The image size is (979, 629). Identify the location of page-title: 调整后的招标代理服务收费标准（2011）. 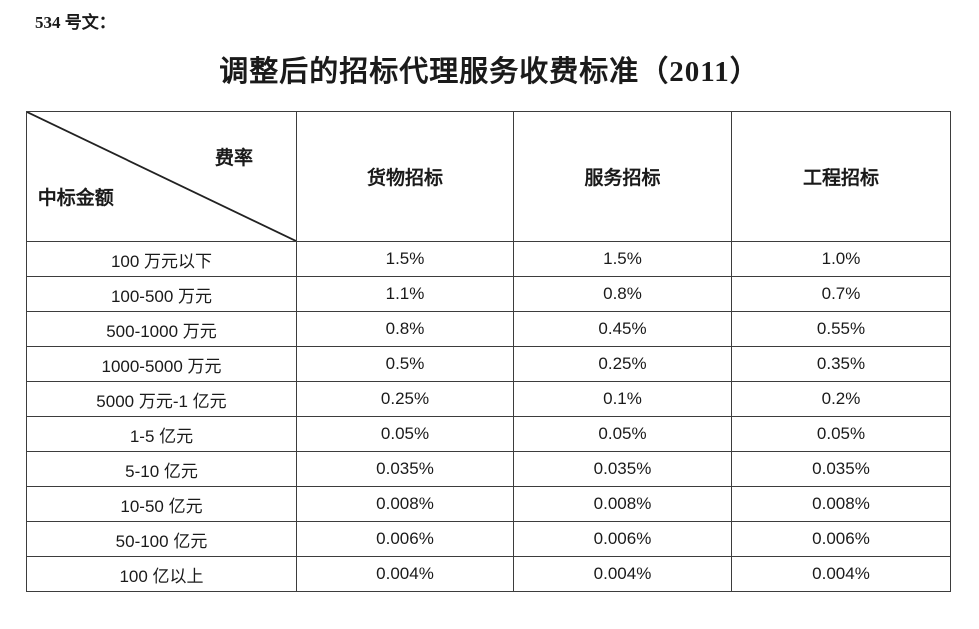
(489, 72).